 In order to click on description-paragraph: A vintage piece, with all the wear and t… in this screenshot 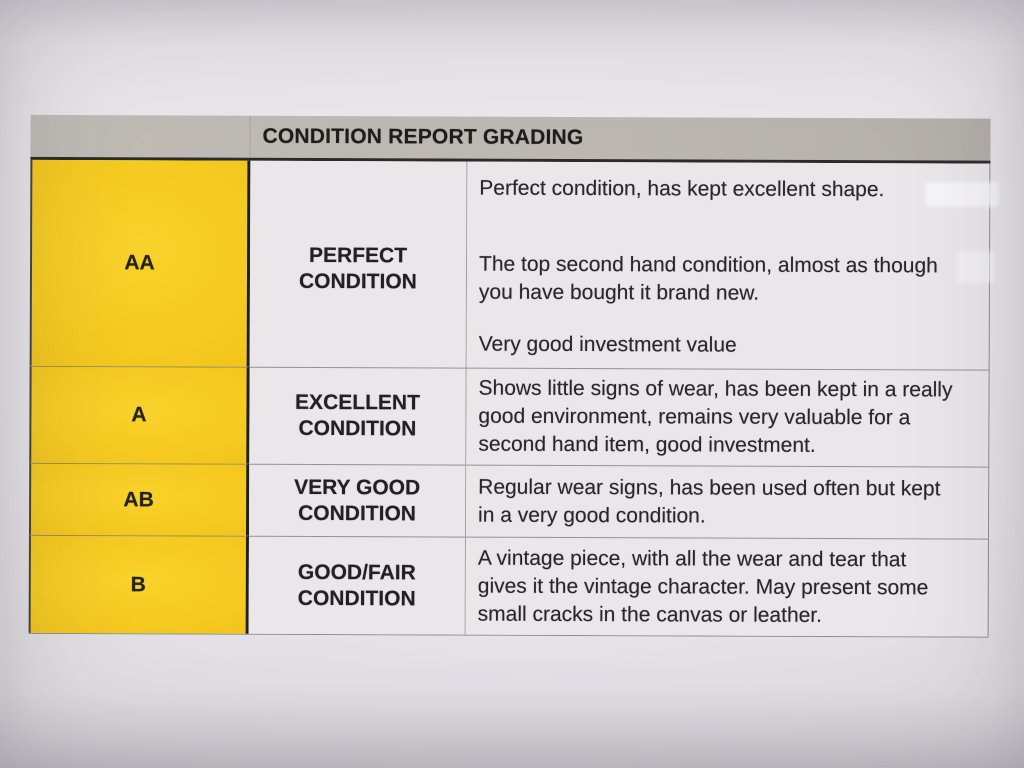, I will do `click(703, 586)`.